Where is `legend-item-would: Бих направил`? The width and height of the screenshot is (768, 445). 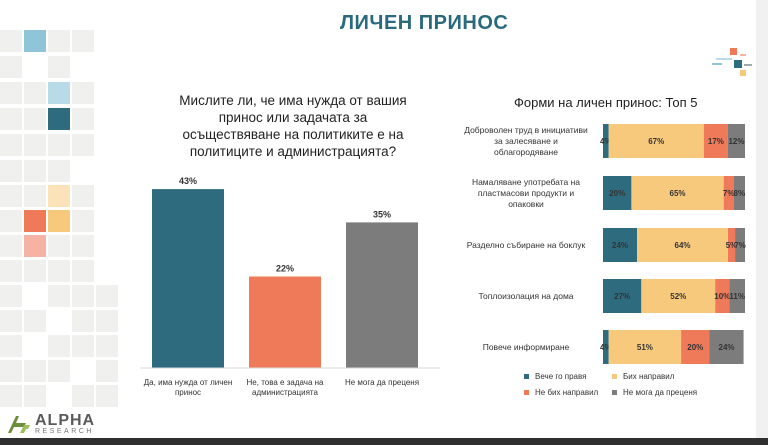 legend-item-would: Бих направил is located at coordinates (643, 376).